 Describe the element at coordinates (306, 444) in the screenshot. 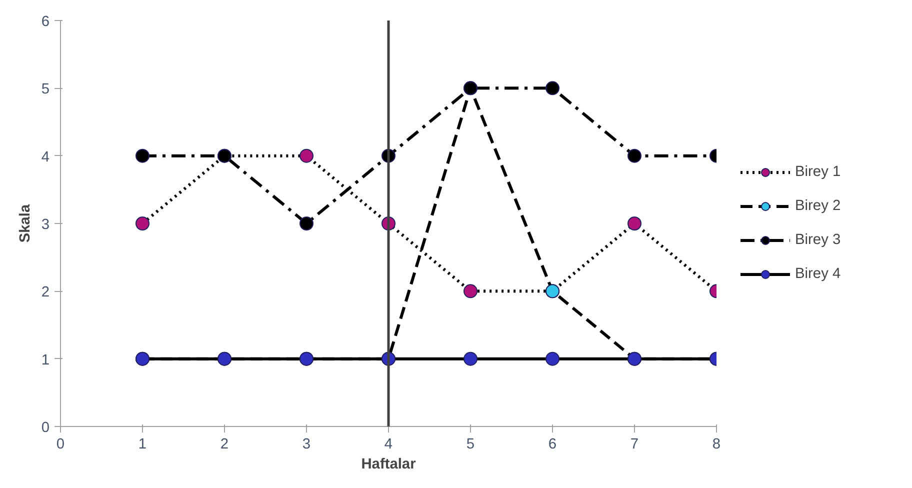

I see `x-tick-label: 3` at that location.